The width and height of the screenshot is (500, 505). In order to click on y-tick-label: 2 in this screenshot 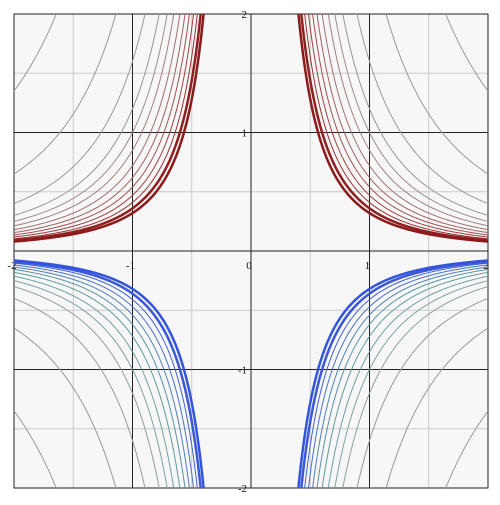, I will do `click(245, 15)`.